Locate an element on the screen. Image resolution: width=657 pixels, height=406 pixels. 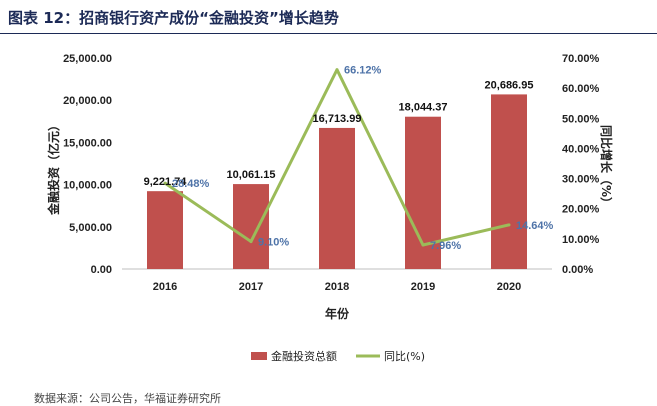
x-tick-label: 2018 is located at coordinates (337, 287).